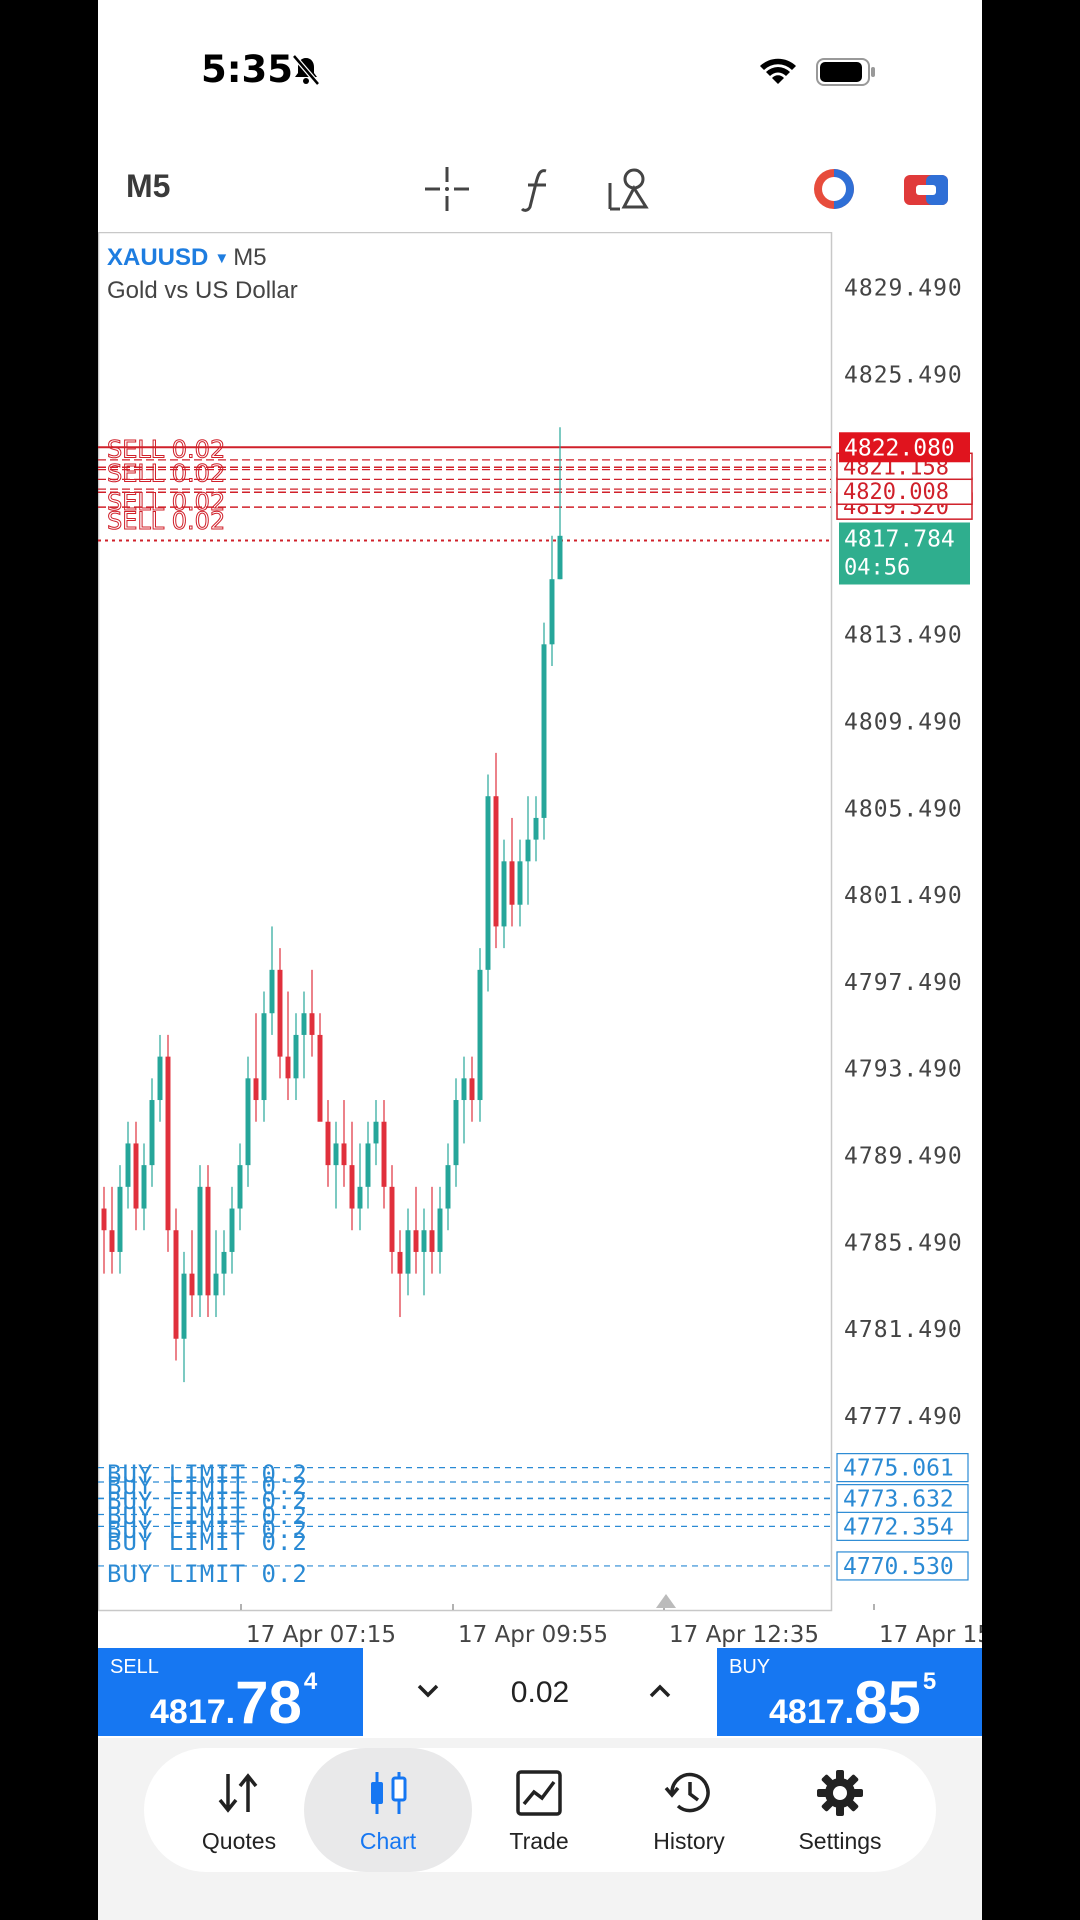 This screenshot has height=1920, width=1080. I want to click on volume-control: 0.02, so click(540, 1692).